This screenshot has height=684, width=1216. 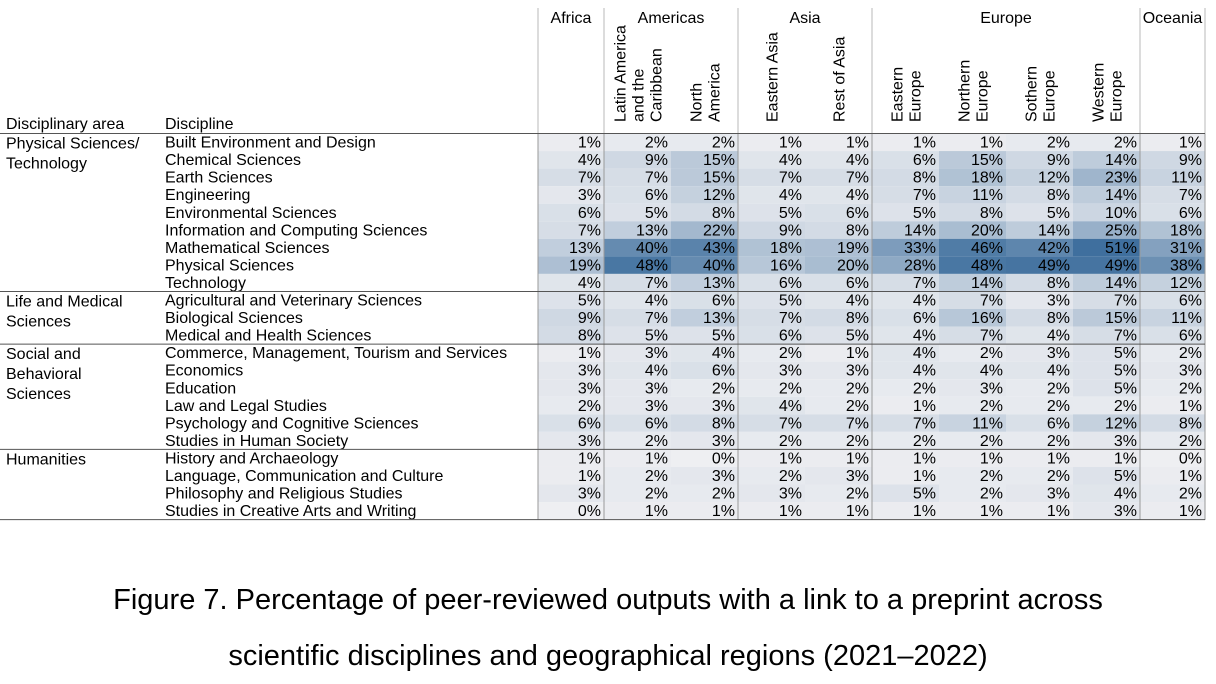 What do you see at coordinates (44, 374) in the screenshot?
I see `area-label: Behavioral` at bounding box center [44, 374].